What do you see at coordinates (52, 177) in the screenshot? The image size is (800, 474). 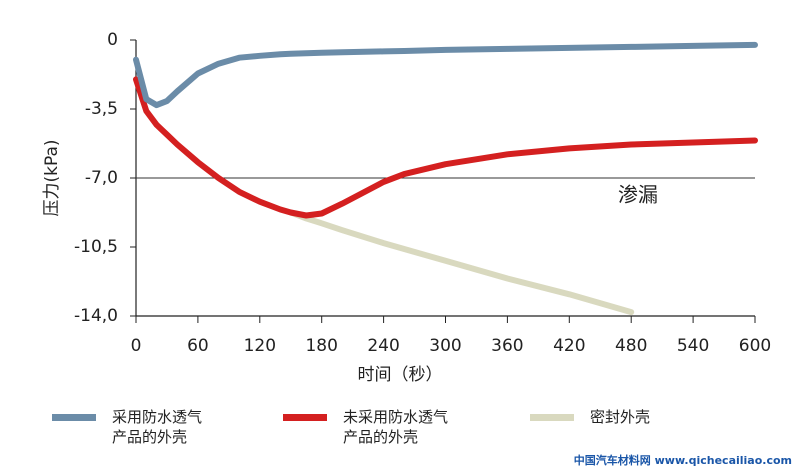 I see `y-axis-label: 压力(kPa)` at bounding box center [52, 177].